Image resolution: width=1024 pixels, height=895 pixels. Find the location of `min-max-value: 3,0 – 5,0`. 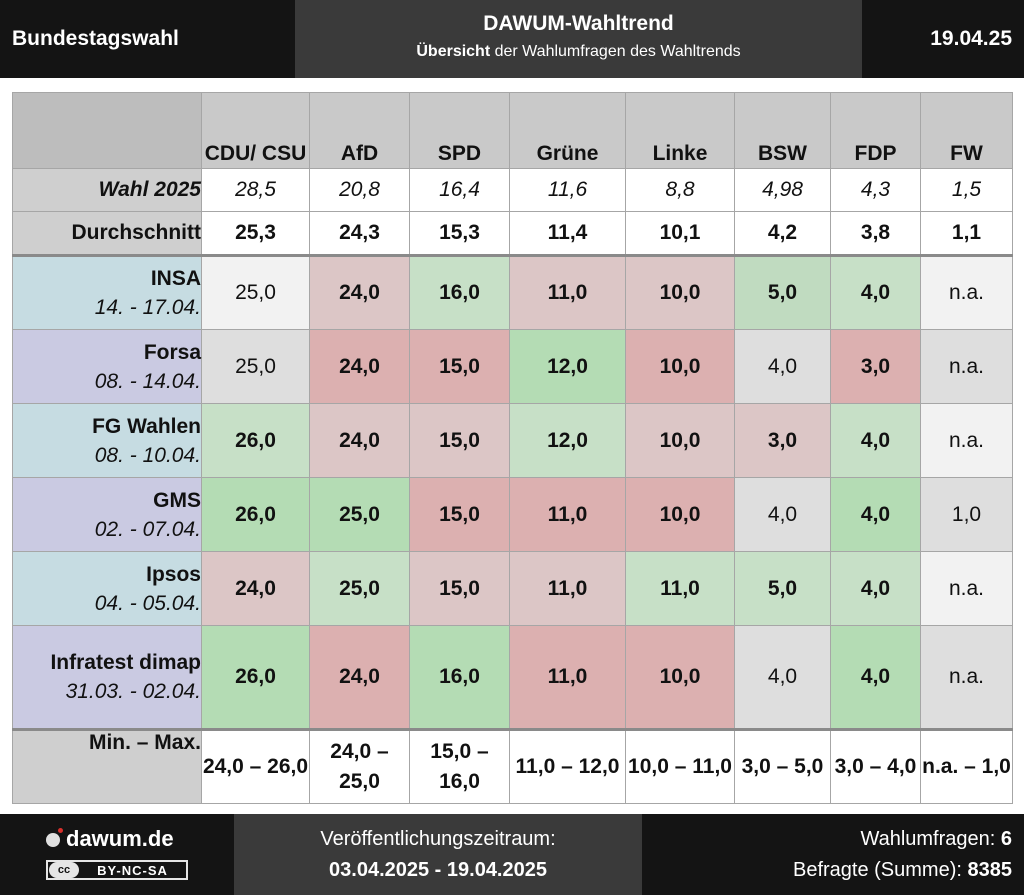

min-max-value: 3,0 – 5,0 is located at coordinates (782, 766).